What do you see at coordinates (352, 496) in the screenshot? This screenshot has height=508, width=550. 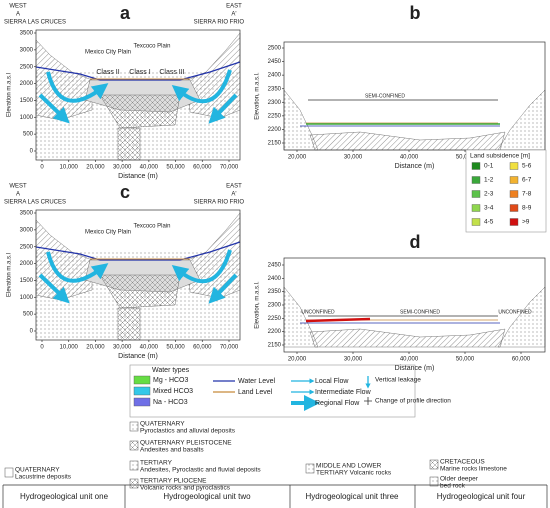 I see `unit-label: Hydrogeological unit three` at bounding box center [352, 496].